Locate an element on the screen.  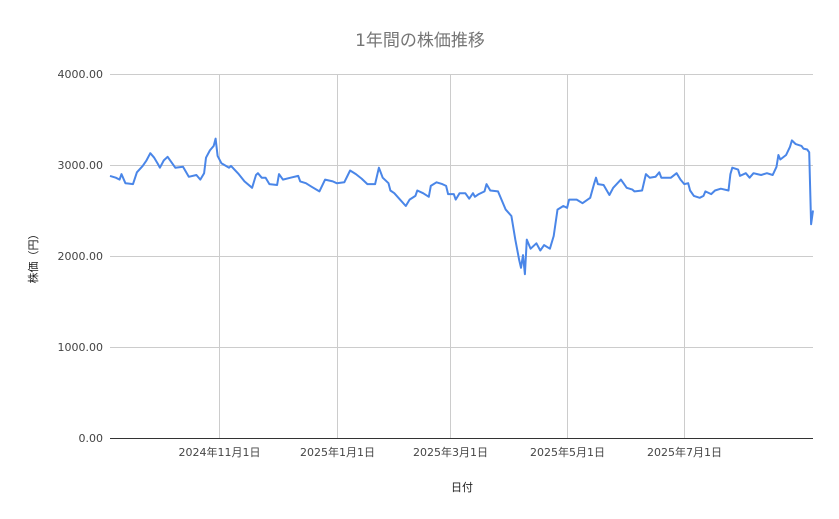
y-tick-label: 2000.00 is located at coordinates (81, 256).